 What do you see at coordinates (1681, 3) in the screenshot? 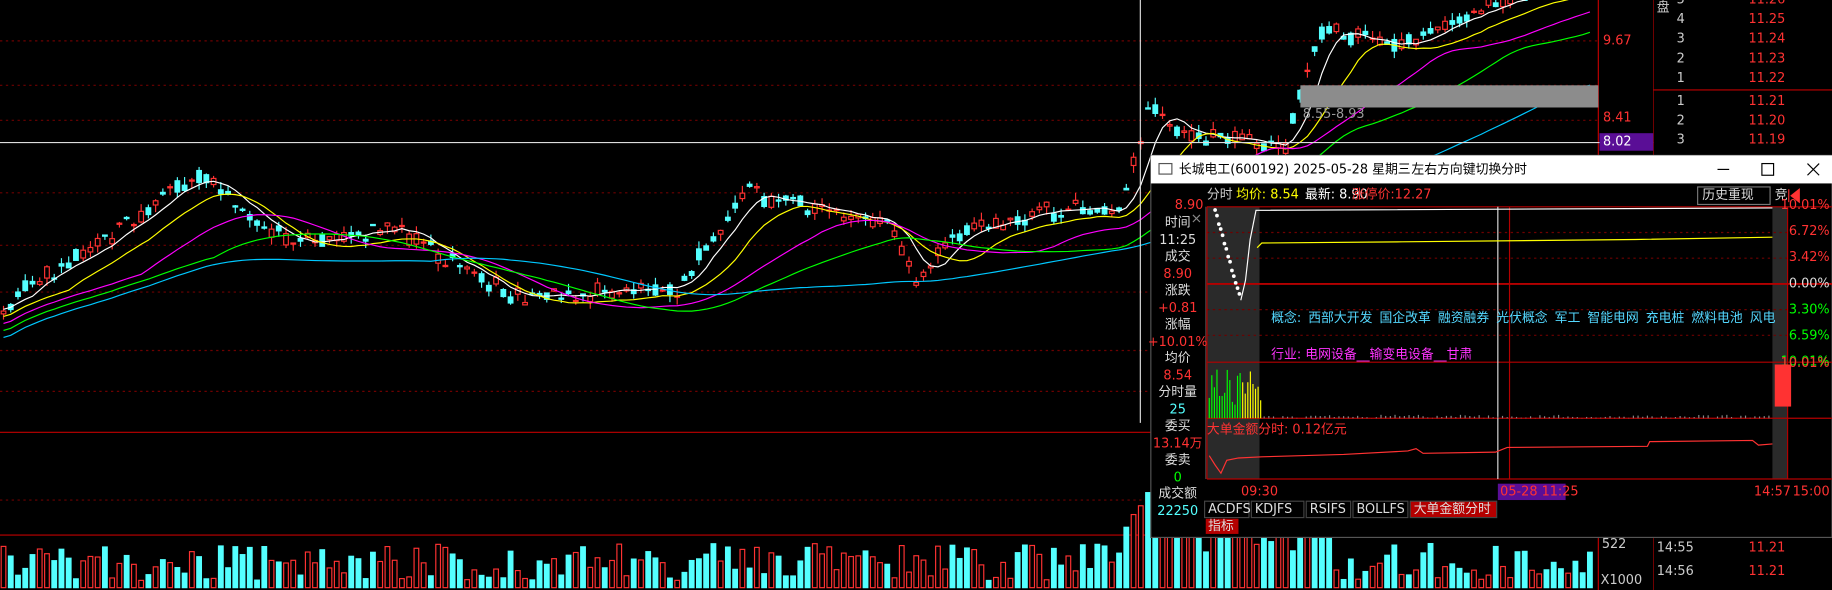
I see `ask-level: 5` at bounding box center [1681, 3].